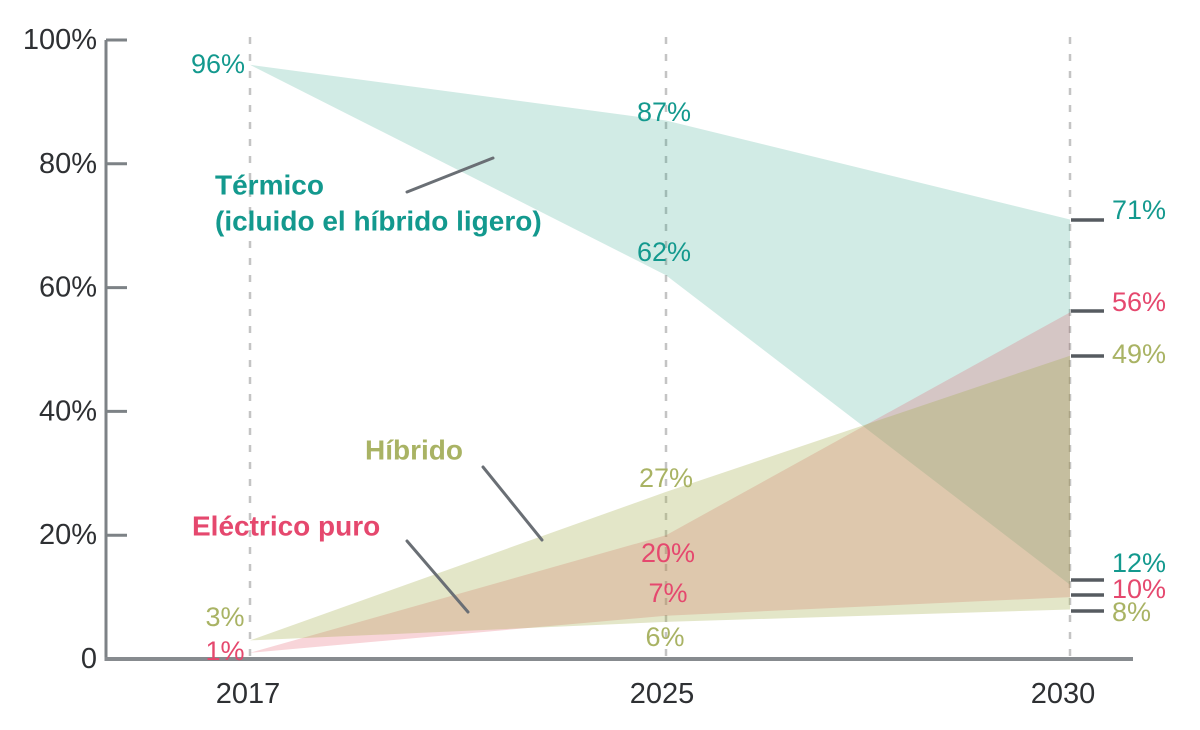 This screenshot has height=730, width=1200. I want to click on hibrido-value-label-3%: 3%, so click(224, 617).